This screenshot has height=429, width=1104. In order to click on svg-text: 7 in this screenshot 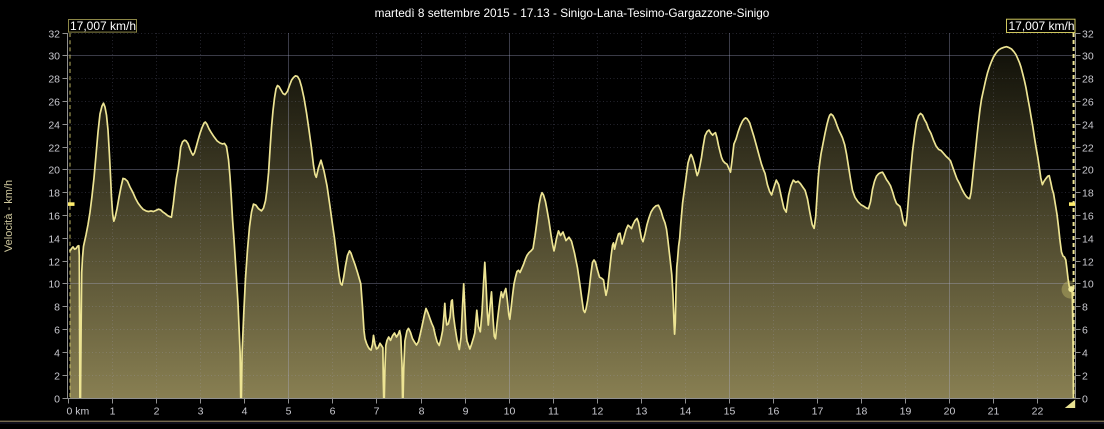, I will do `click(377, 412)`.